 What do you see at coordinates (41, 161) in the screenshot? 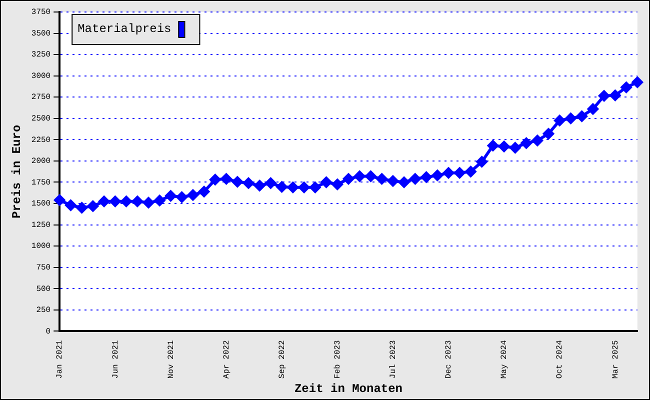
I see `y-tick-label: 2000` at bounding box center [41, 161].